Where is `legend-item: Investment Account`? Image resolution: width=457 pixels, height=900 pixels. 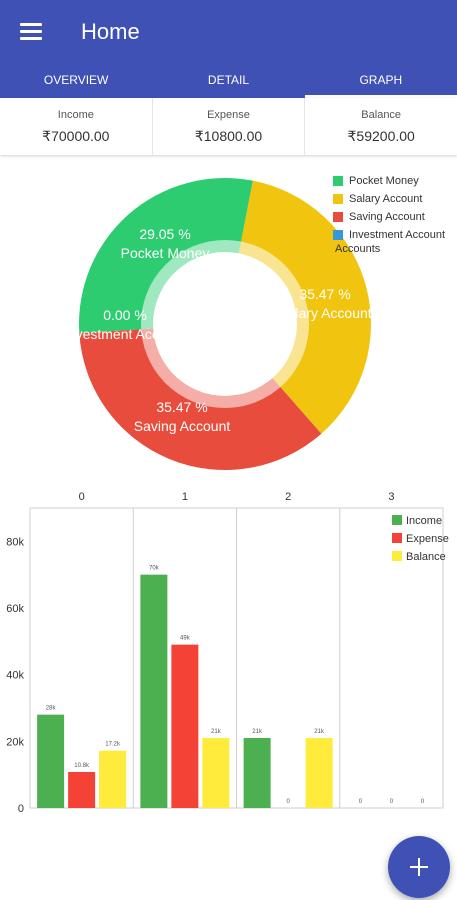
legend-item: Investment Account is located at coordinates (389, 235).